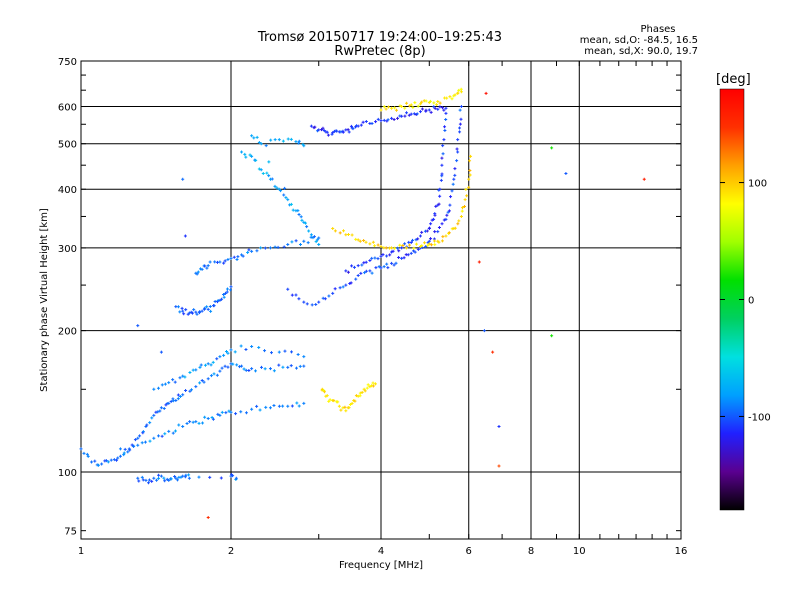 This screenshot has width=800, height=600. I want to click on x-tick-label: 16, so click(681, 551).